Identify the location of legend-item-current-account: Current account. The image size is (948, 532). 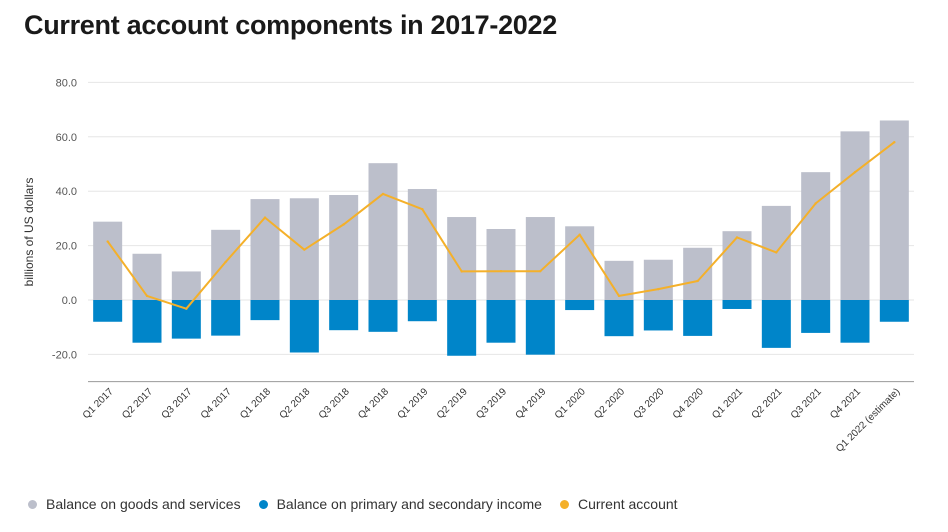
(618, 504).